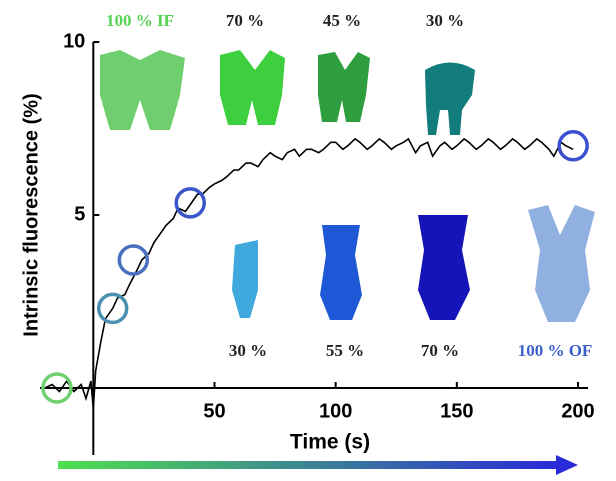  Describe the element at coordinates (342, 20) in the screenshot. I see `annotation: 45 %` at that location.